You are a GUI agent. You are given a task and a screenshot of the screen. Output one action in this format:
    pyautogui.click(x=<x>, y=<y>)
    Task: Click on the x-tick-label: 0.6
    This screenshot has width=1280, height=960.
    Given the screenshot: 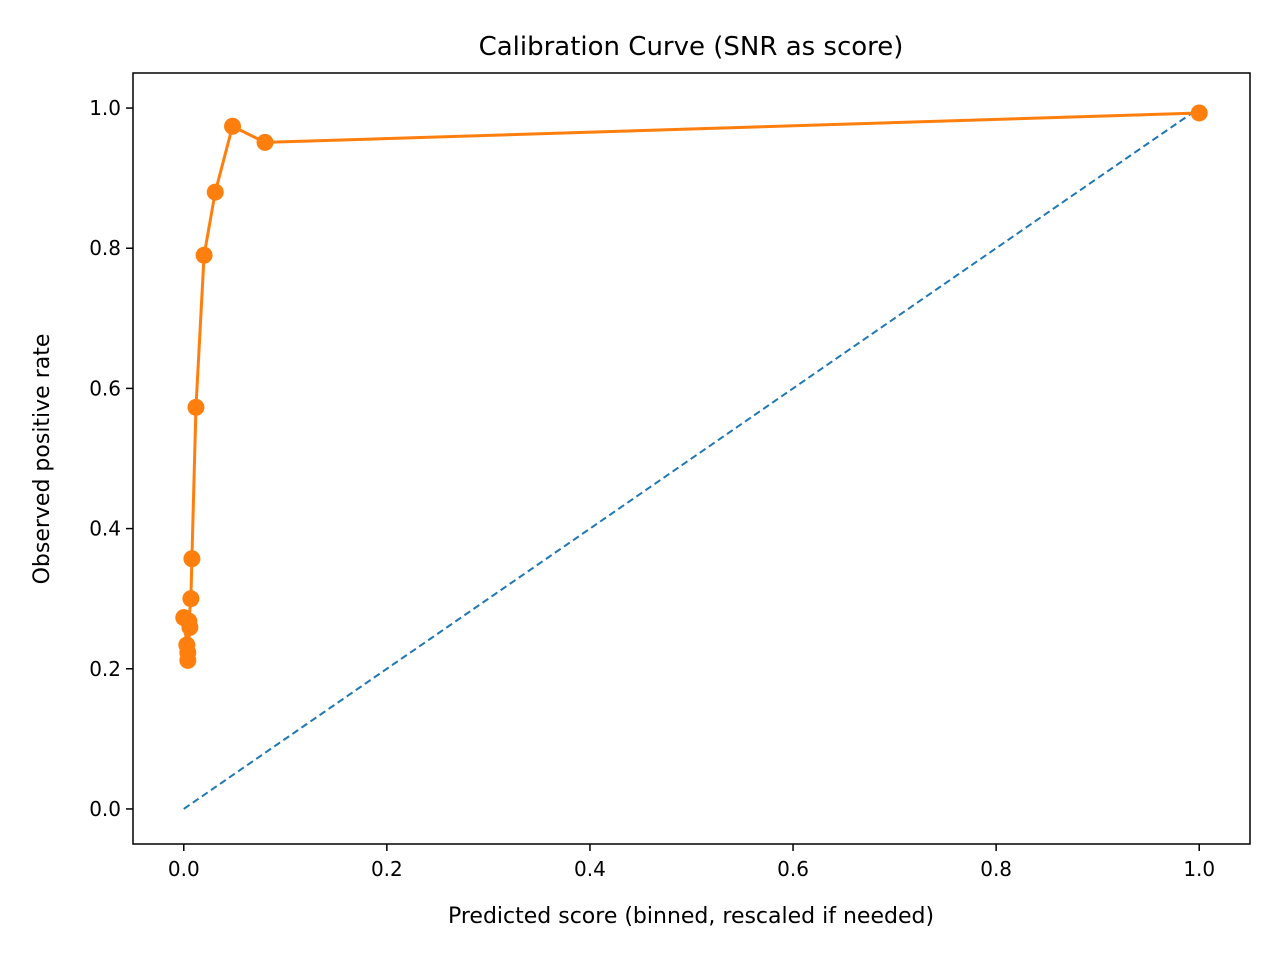 What is the action you would take?
    pyautogui.click(x=793, y=869)
    